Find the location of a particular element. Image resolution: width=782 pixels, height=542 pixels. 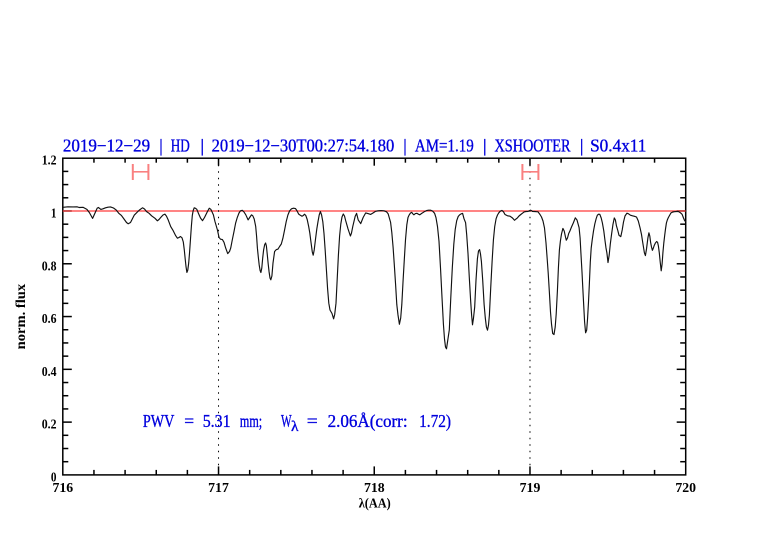

svg-text: 719 is located at coordinates (530, 487).